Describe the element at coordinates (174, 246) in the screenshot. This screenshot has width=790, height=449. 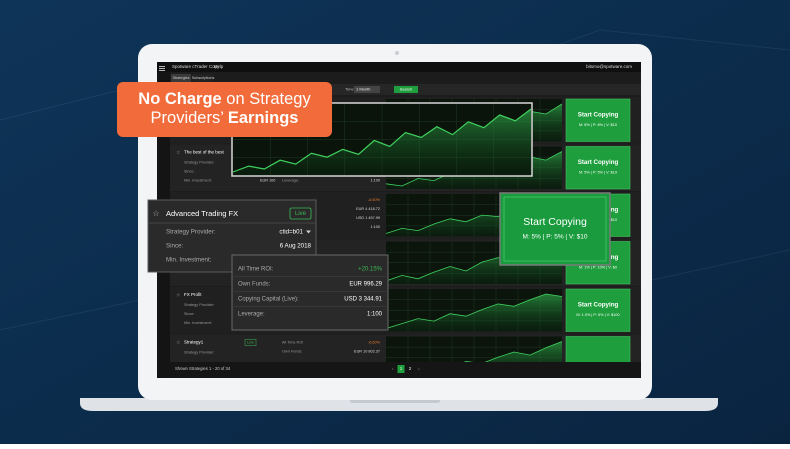
I see `card-label: Since:` at that location.